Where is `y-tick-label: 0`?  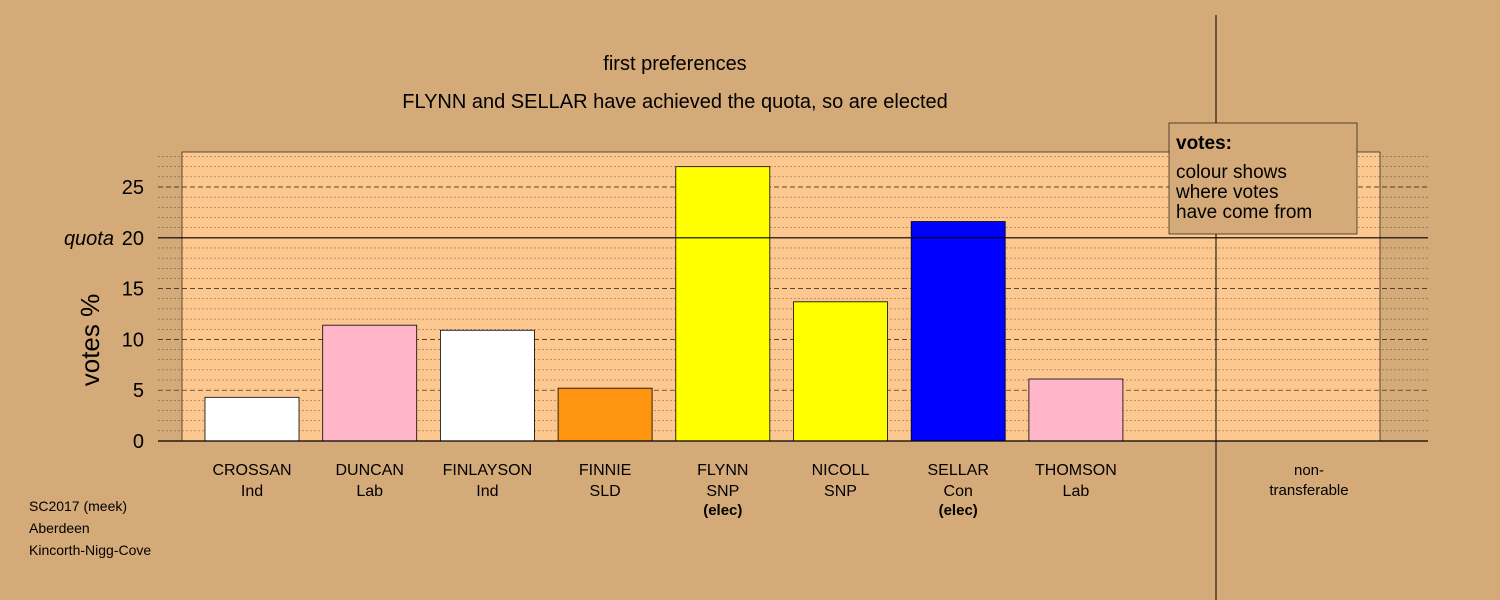
y-tick-label: 0 is located at coordinates (138, 442).